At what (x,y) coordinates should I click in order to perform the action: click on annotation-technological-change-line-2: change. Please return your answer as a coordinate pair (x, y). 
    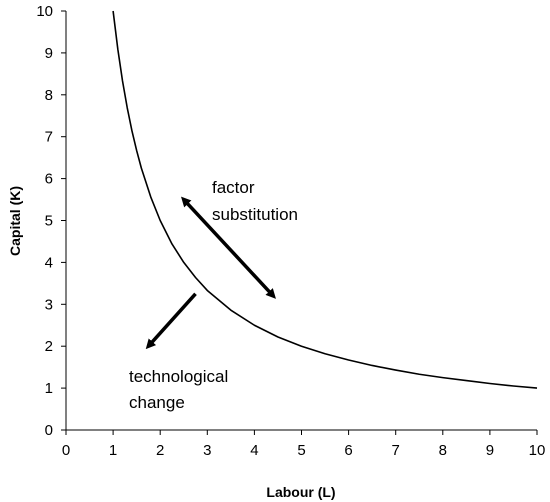
    Looking at the image, I should click on (157, 402).